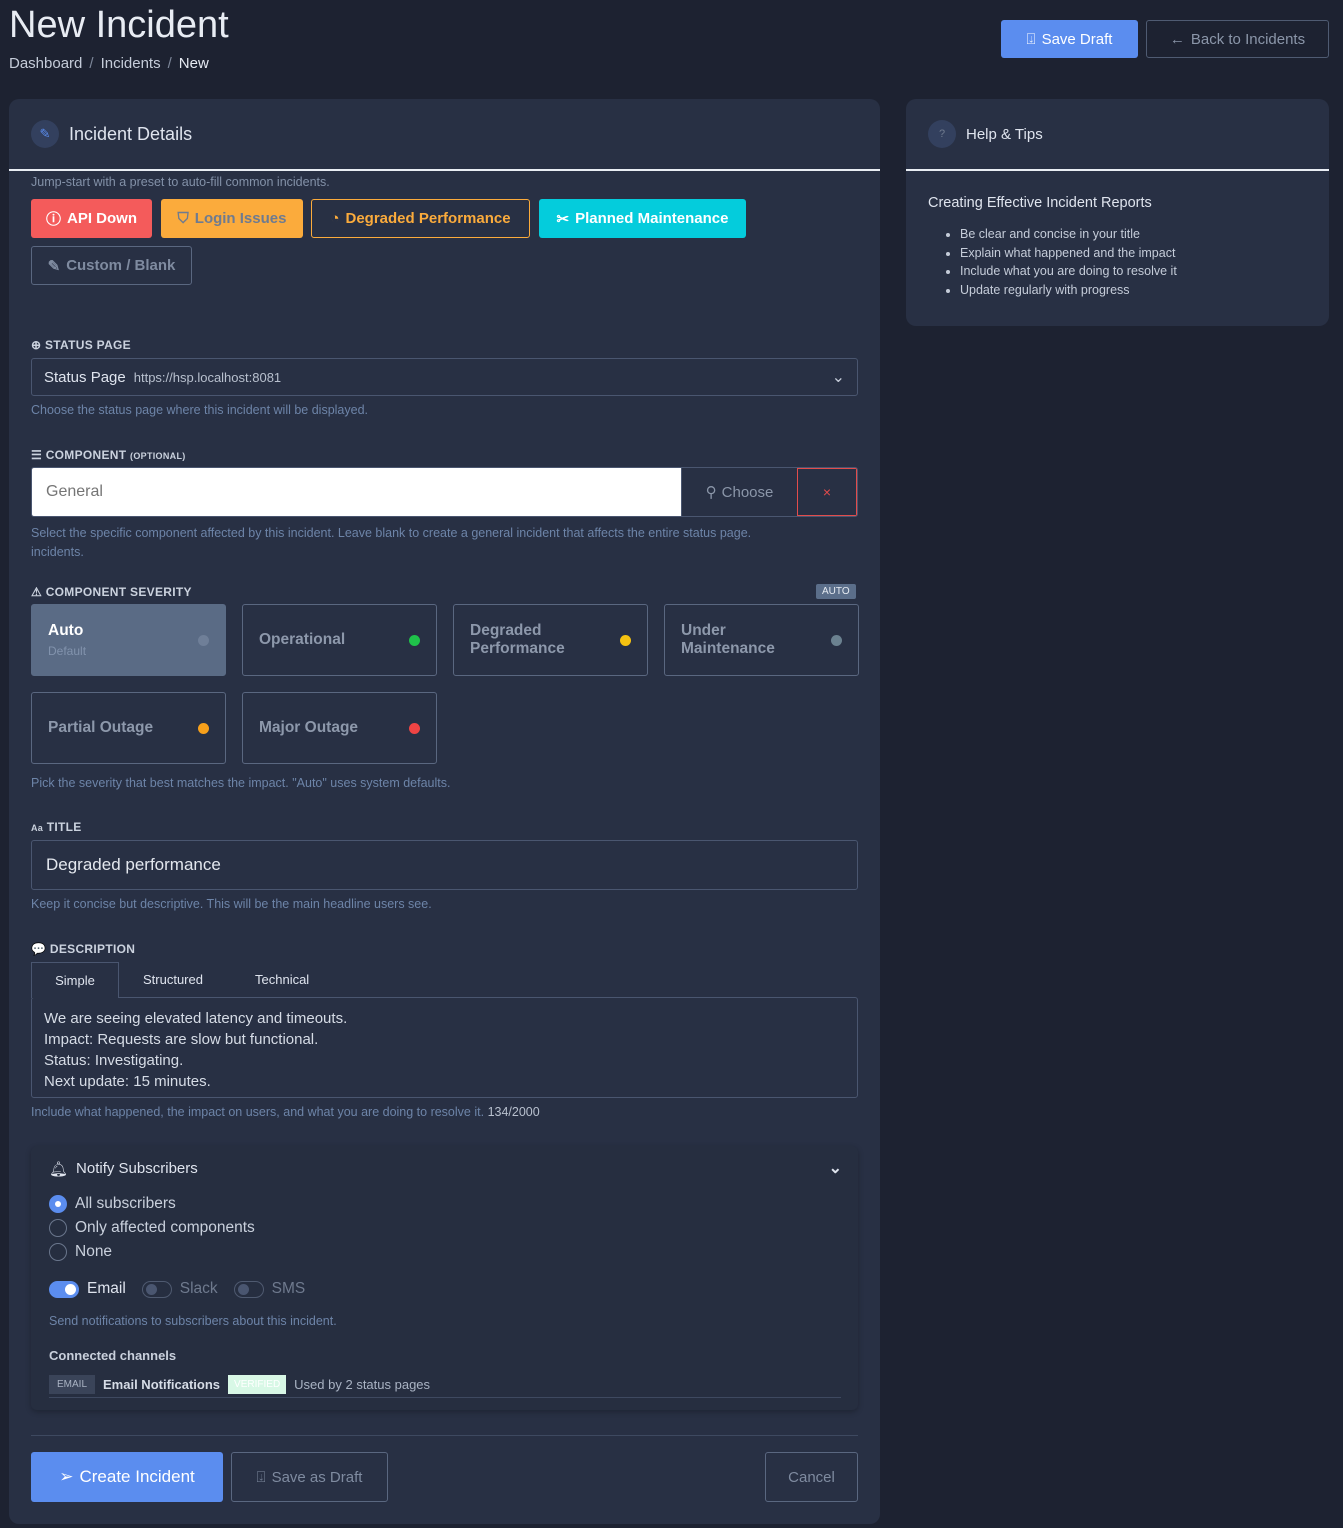 This screenshot has width=1343, height=1528. What do you see at coordinates (339, 728) in the screenshot?
I see `severity-option-major-outage: Major Outage` at bounding box center [339, 728].